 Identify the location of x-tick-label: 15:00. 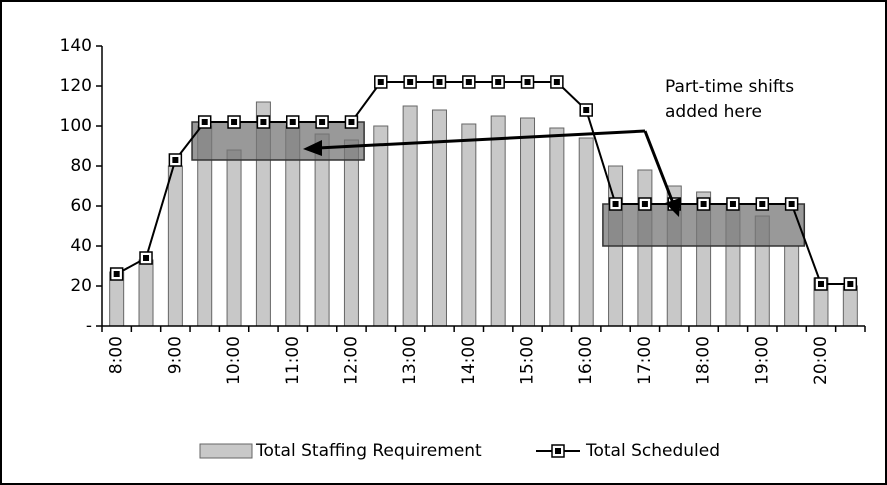
(528, 360).